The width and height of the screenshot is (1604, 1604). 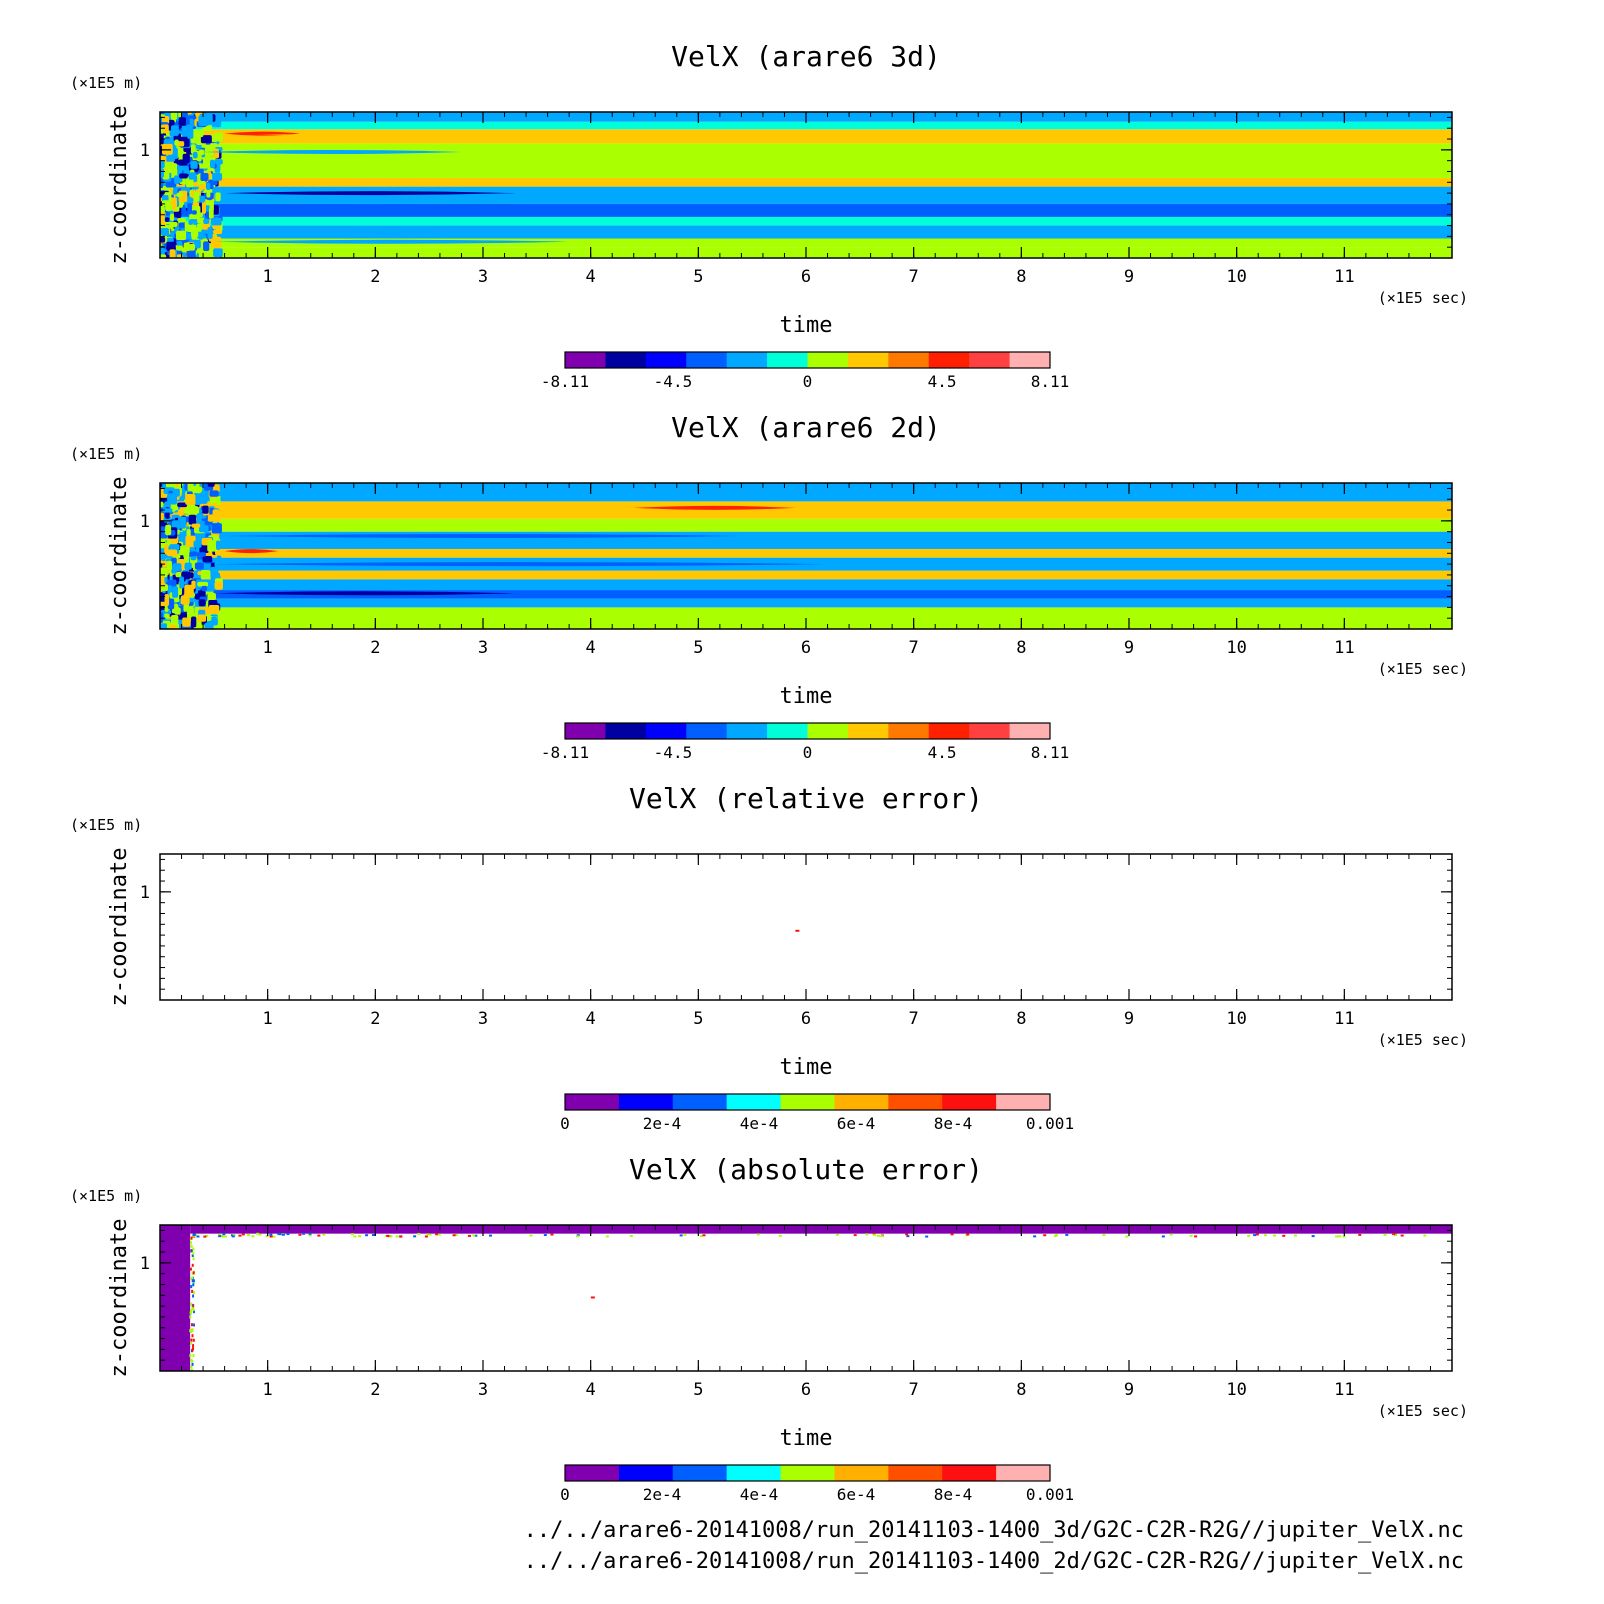 What do you see at coordinates (1129, 648) in the screenshot?
I see `x-tick-label: 9` at bounding box center [1129, 648].